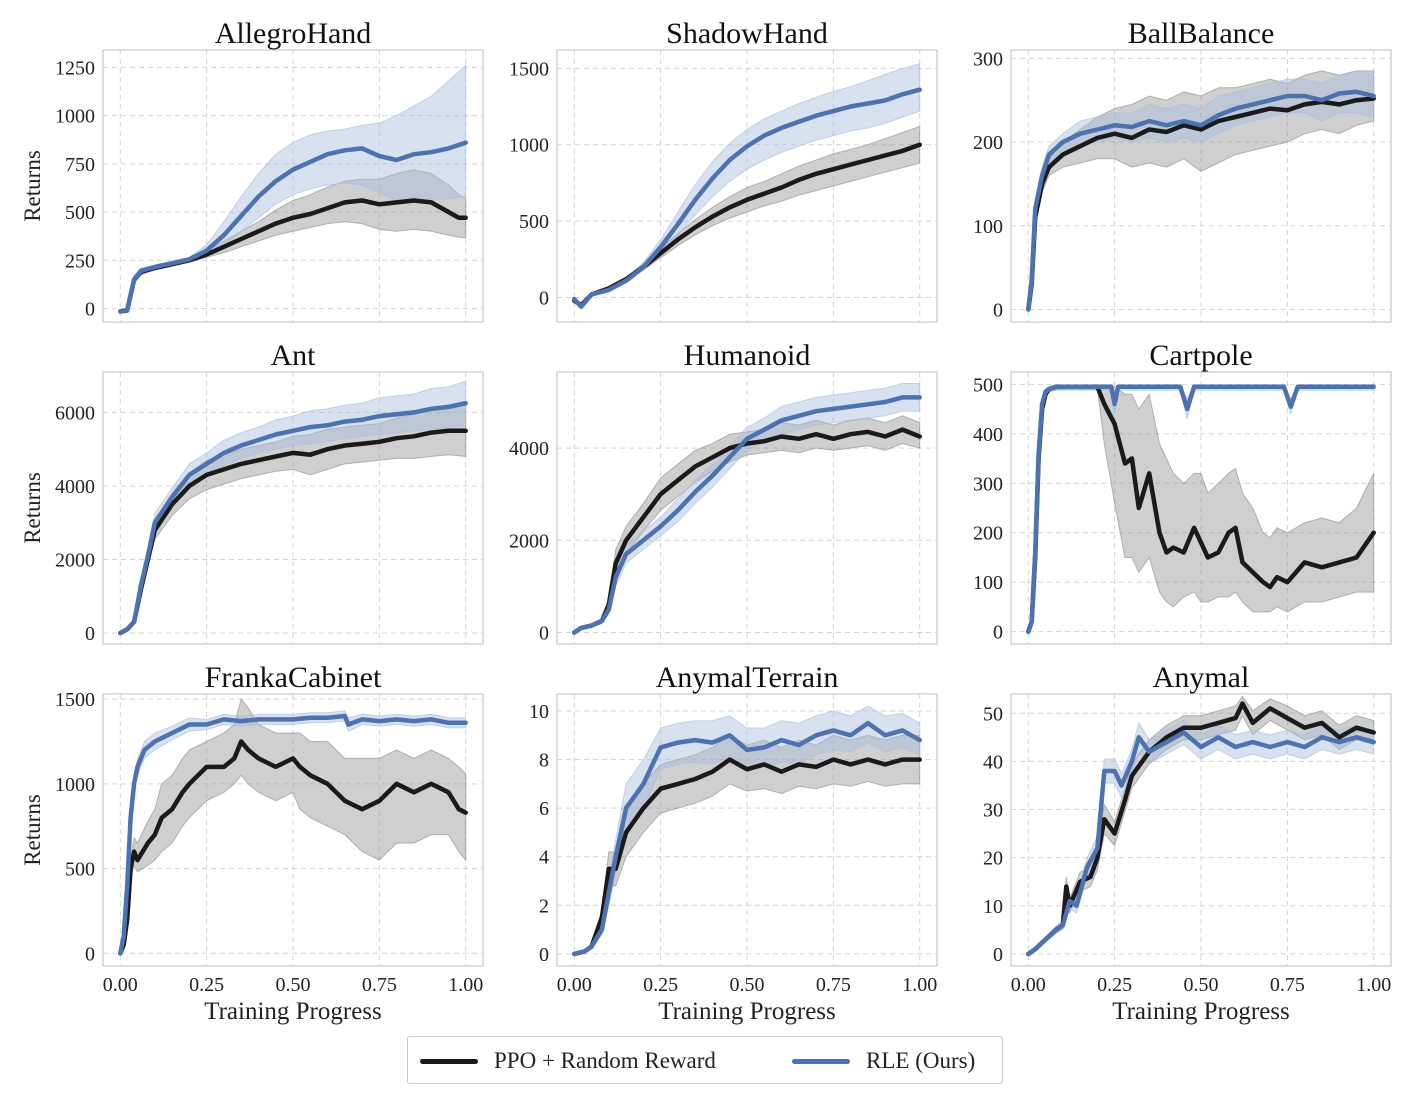  I want to click on x-tick-label: 1.00, so click(919, 985).